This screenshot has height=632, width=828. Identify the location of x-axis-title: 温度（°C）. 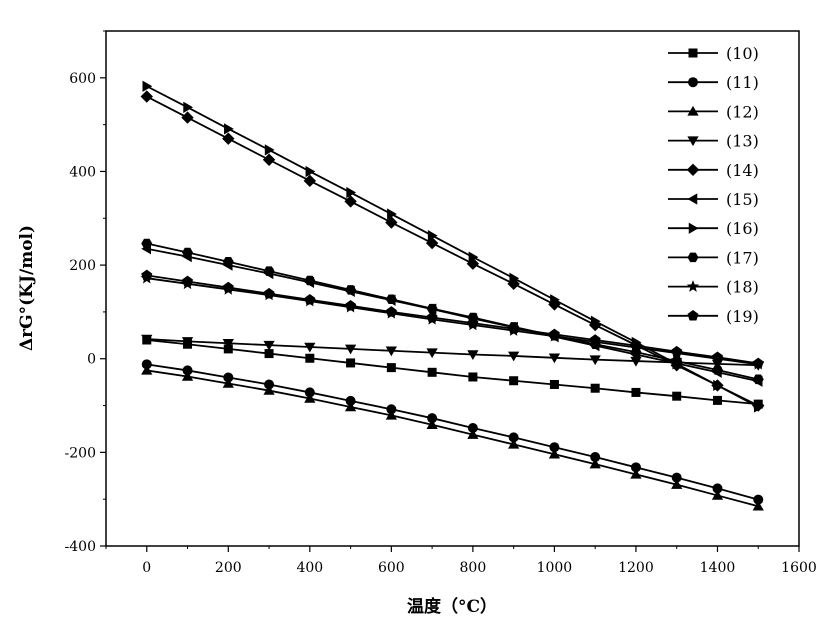
(452, 606).